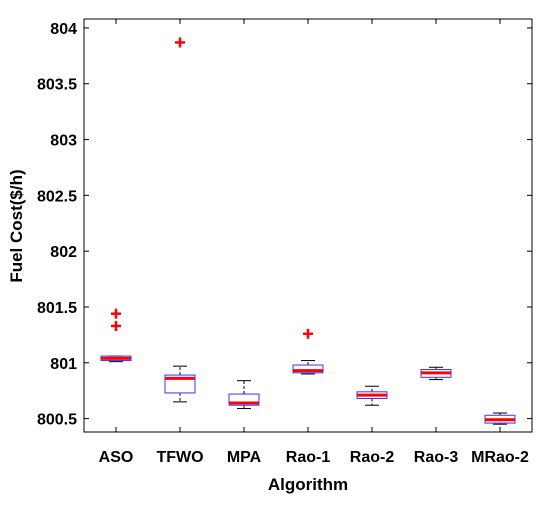  I want to click on x-tick-label: Rao-2, so click(372, 457).